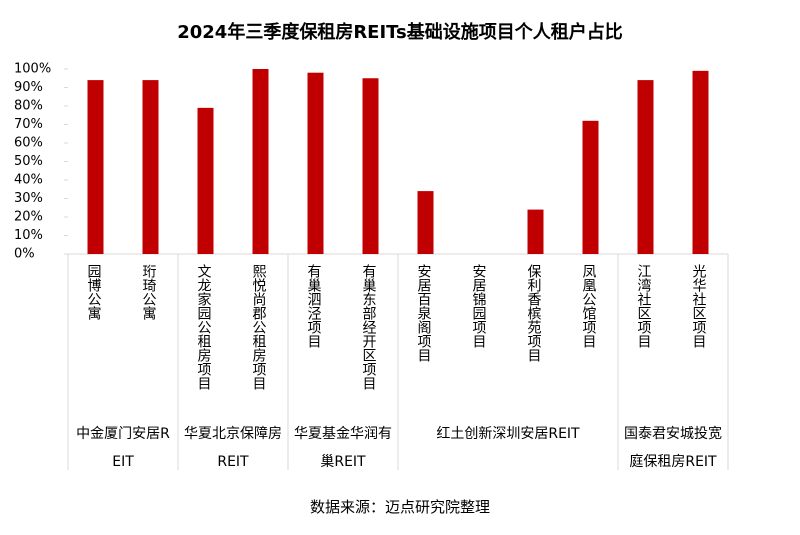 The height and width of the screenshot is (535, 800). What do you see at coordinates (28, 106) in the screenshot?
I see `y-tick-label: 80%` at bounding box center [28, 106].